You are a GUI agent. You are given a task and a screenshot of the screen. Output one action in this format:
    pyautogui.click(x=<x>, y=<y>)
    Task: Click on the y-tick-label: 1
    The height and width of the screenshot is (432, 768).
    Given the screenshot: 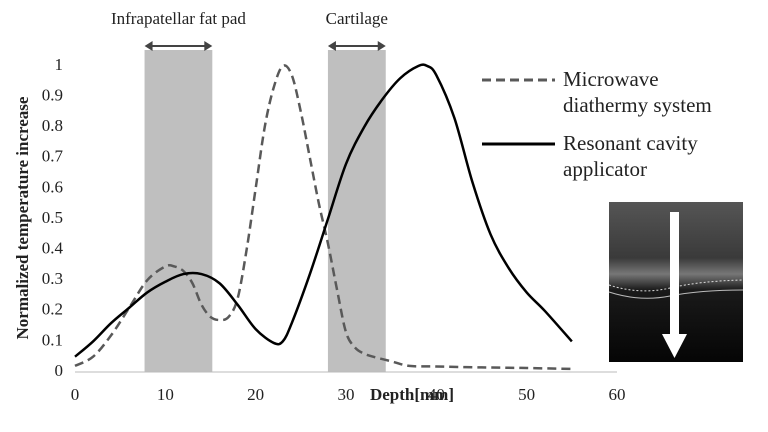 What is the action you would take?
    pyautogui.click(x=59, y=64)
    